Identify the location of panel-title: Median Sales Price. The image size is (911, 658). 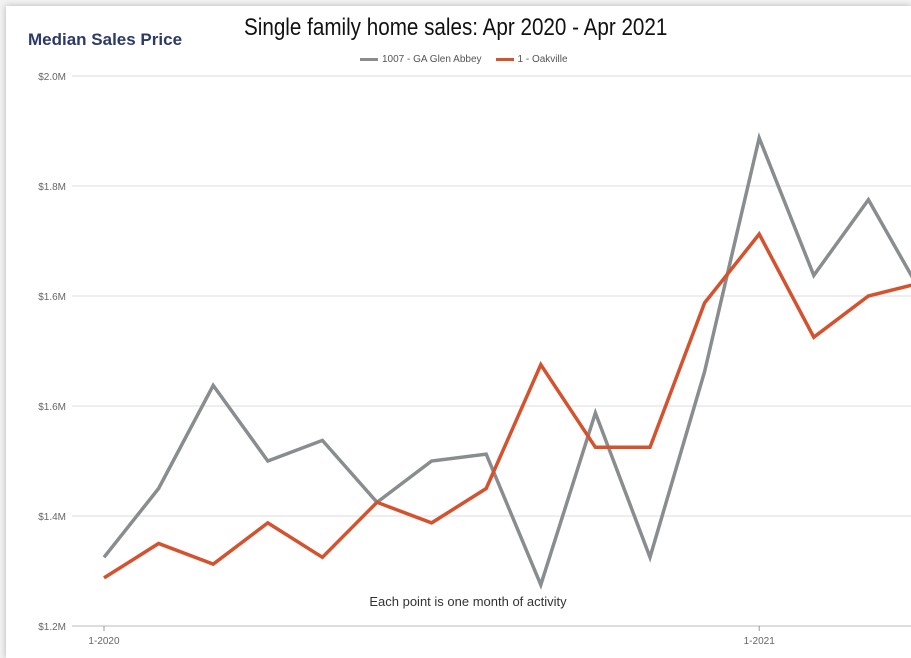
(105, 39).